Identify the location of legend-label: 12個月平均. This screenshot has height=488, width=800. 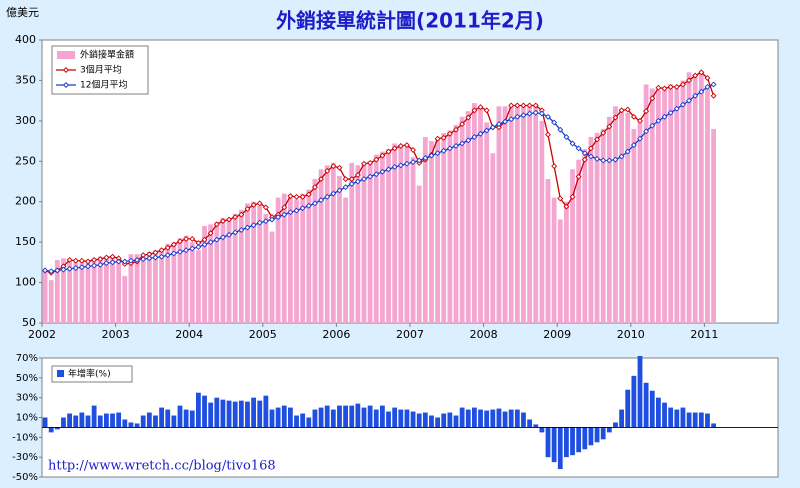
(103, 85).